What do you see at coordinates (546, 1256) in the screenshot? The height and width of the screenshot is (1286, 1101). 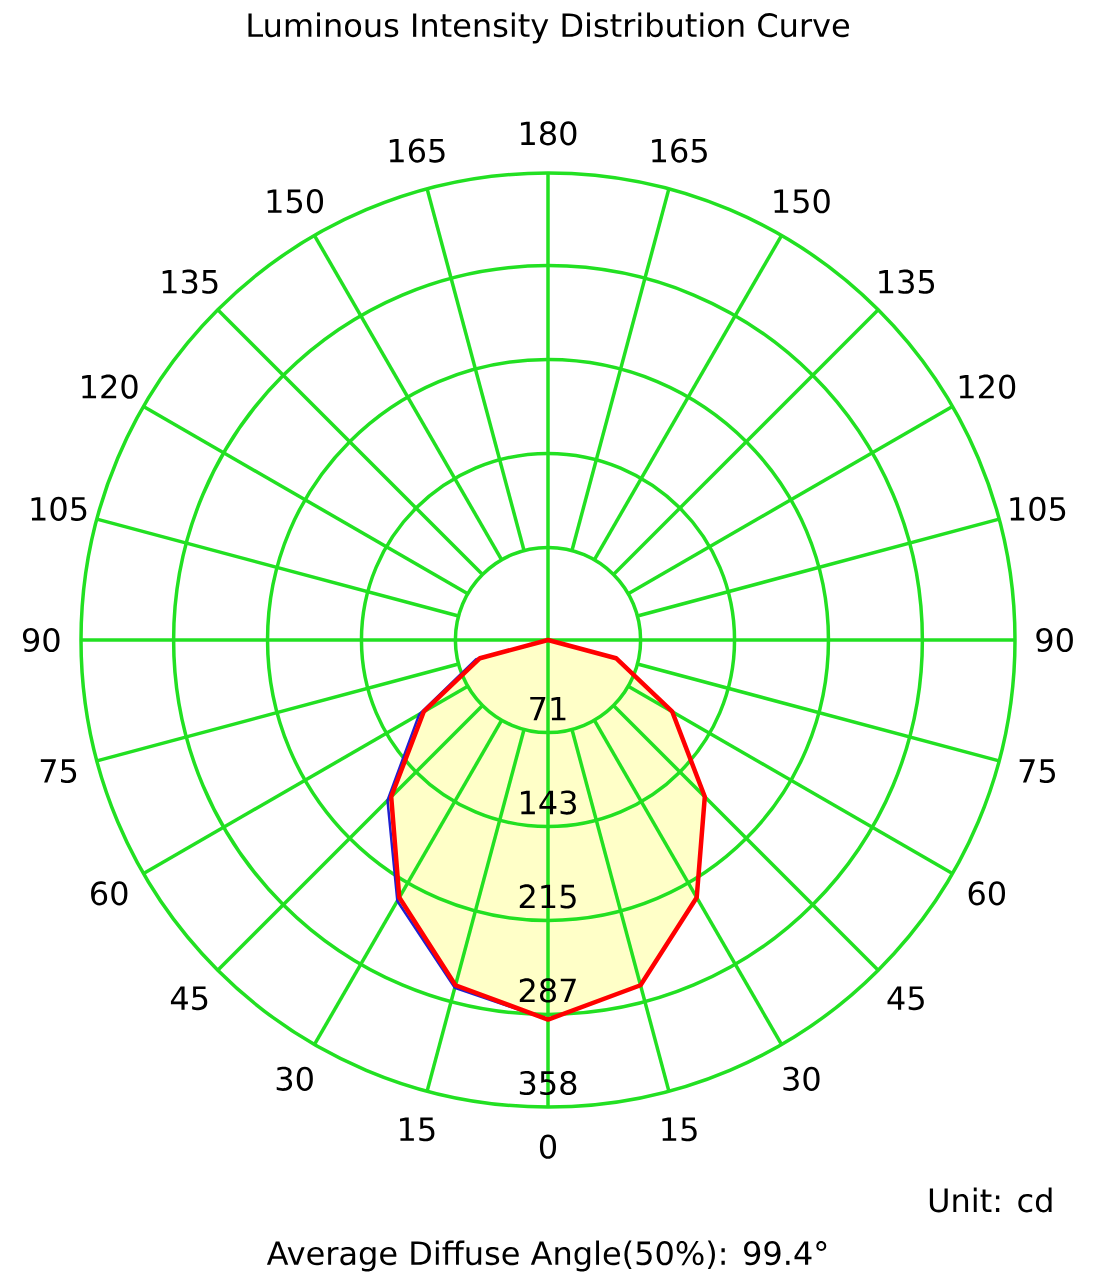 I see `text: Average Diffuse Angle(50%): 99.4°` at bounding box center [546, 1256].